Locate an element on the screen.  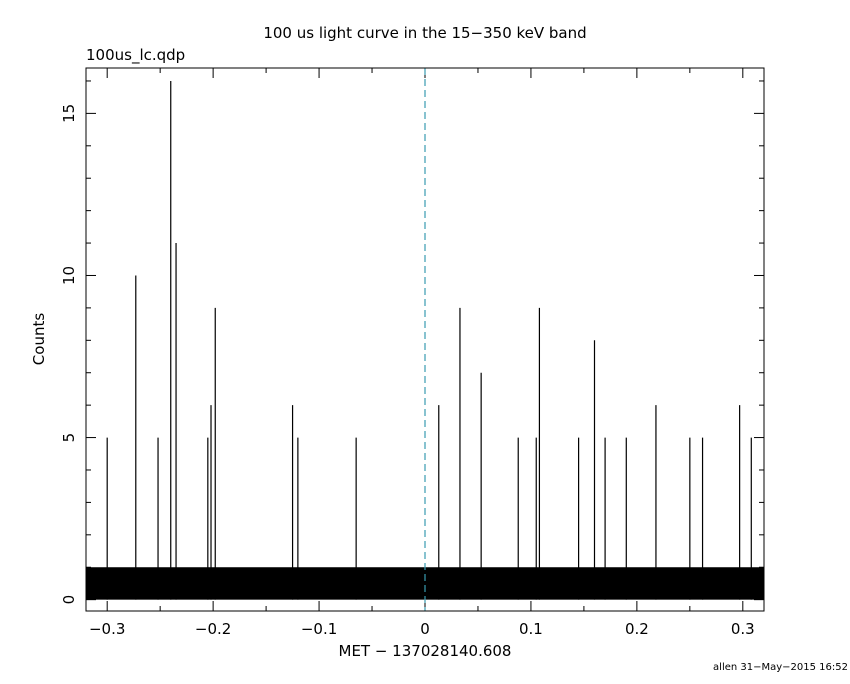
y-tick-label: 15 is located at coordinates (69, 113).